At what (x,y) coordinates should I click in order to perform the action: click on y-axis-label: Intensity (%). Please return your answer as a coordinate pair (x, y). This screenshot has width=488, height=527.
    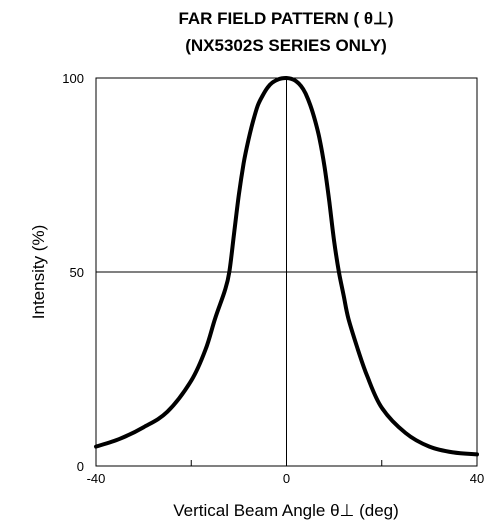
    Looking at the image, I should click on (38, 272).